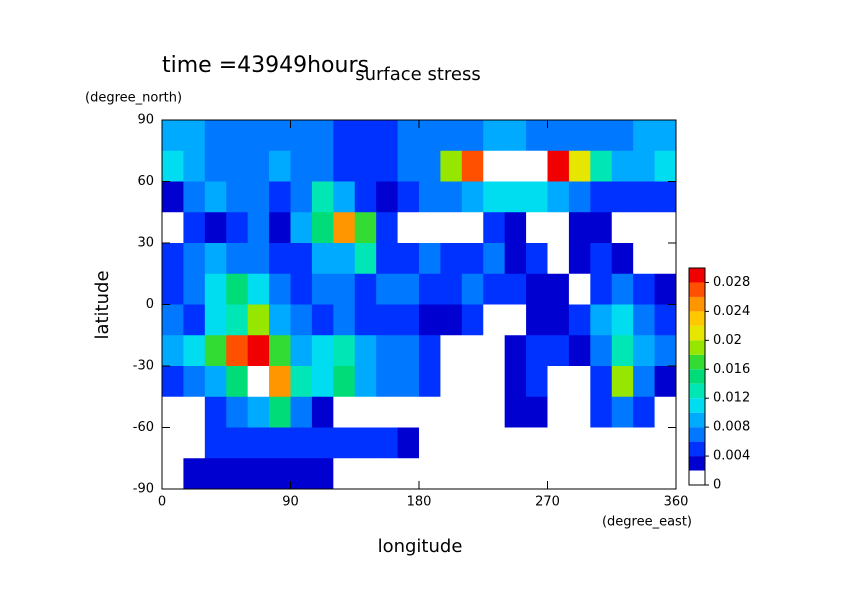  Describe the element at coordinates (143, 427) in the screenshot. I see `y-tick-label: -60` at that location.